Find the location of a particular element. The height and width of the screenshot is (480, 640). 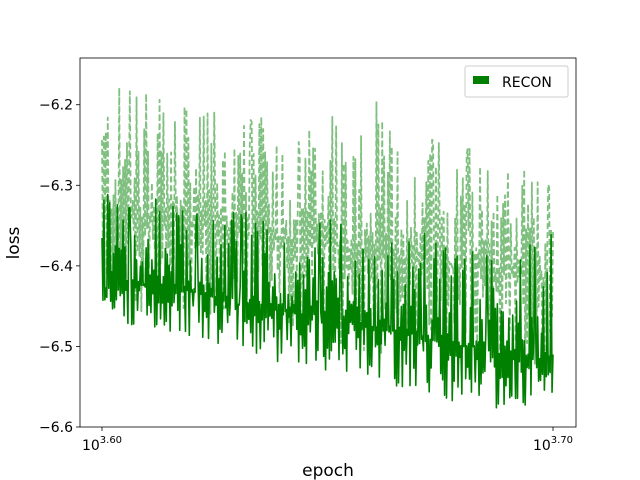

y-tick-label: −6.2 is located at coordinates (56, 106).